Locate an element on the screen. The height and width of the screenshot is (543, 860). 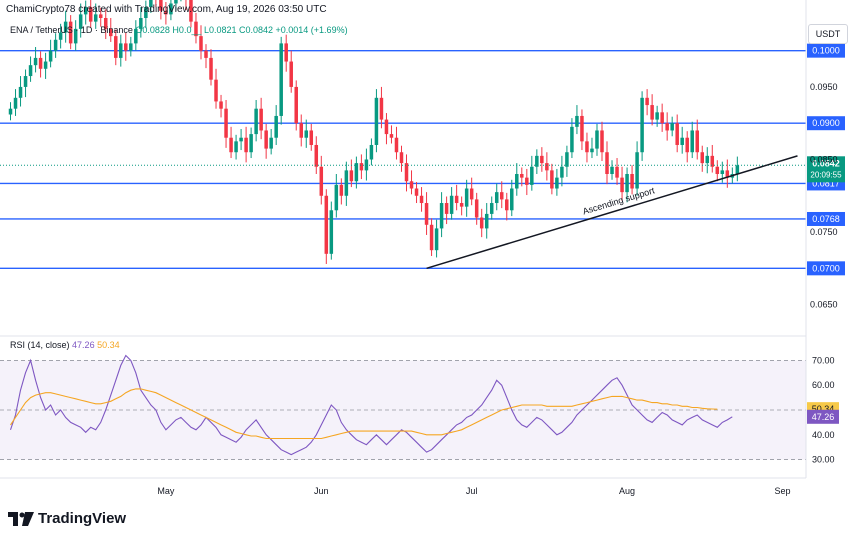
currency-button: USDT is located at coordinates (828, 34).